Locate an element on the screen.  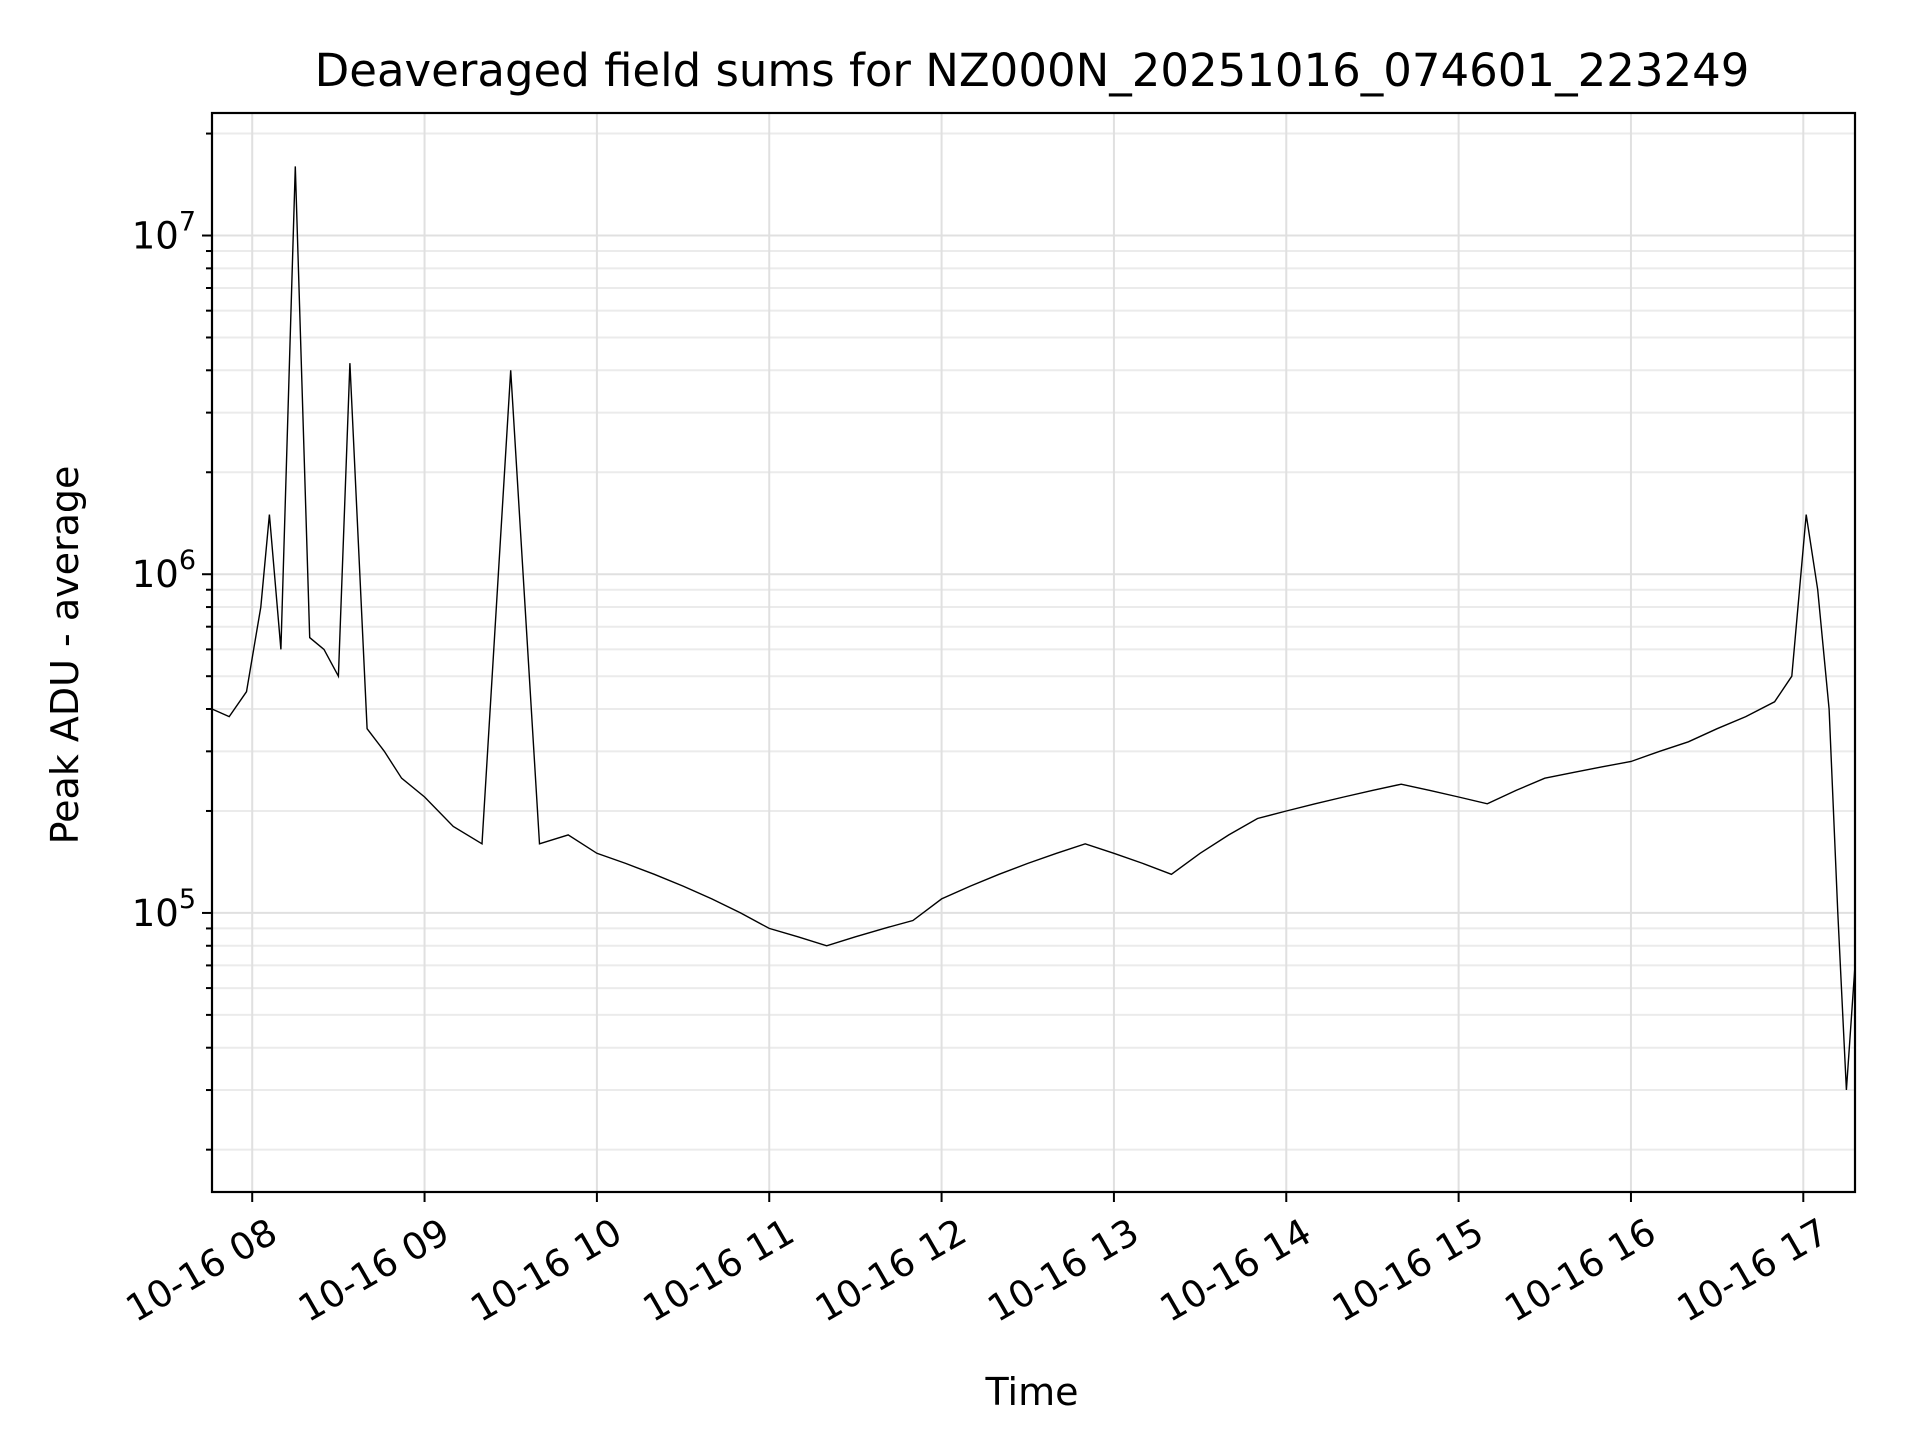
y-axis-label: Peak ADU - average is located at coordinates (65, 655).